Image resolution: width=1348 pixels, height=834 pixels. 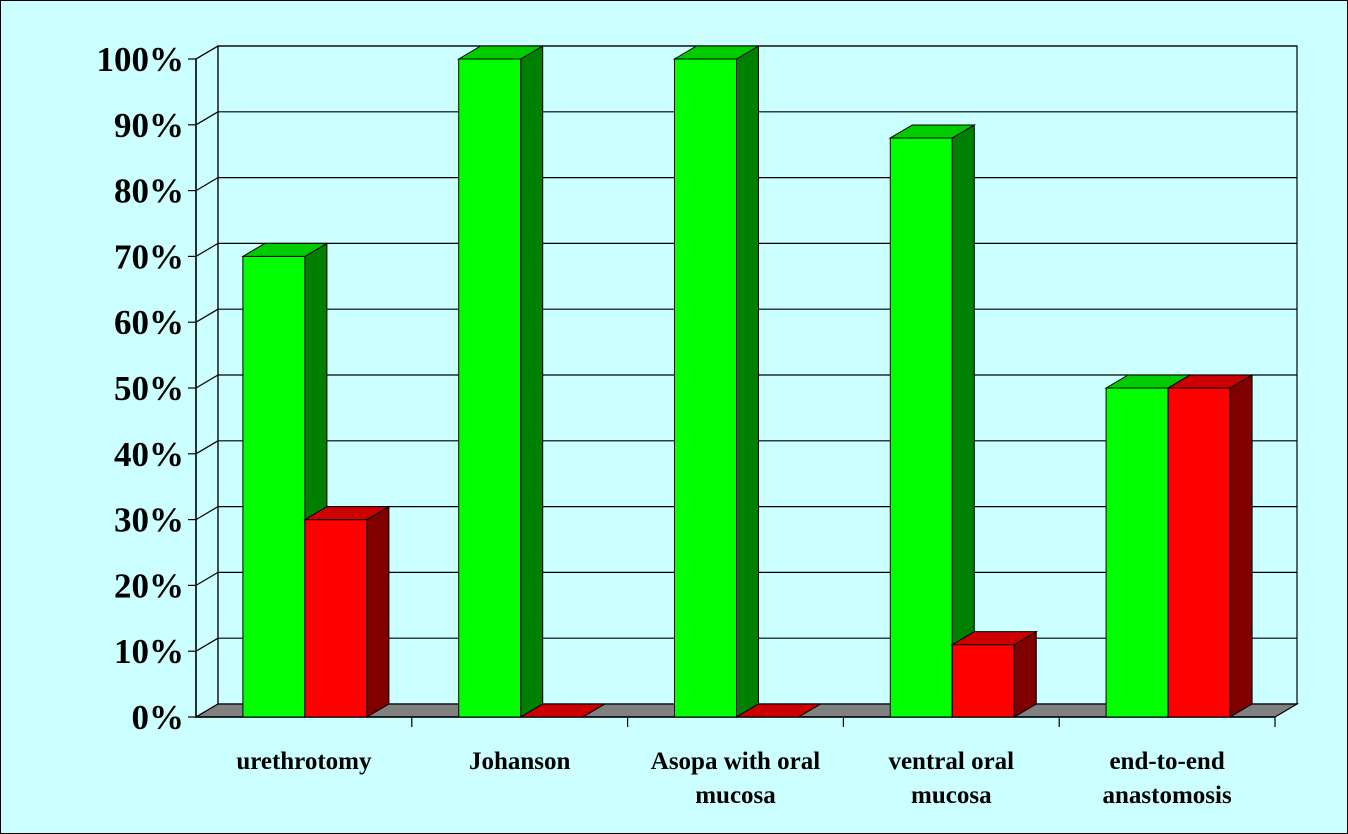 I want to click on x-category-label: urethrotomy, so click(x=304, y=761).